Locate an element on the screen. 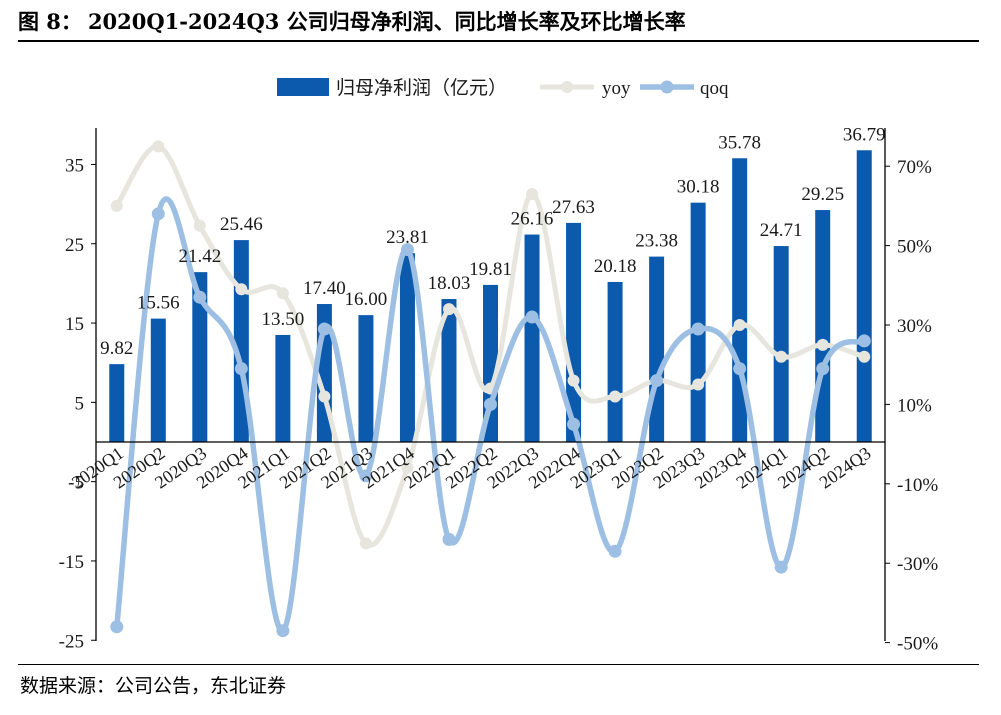  yoy-point-2020Q1 is located at coordinates (116, 205).